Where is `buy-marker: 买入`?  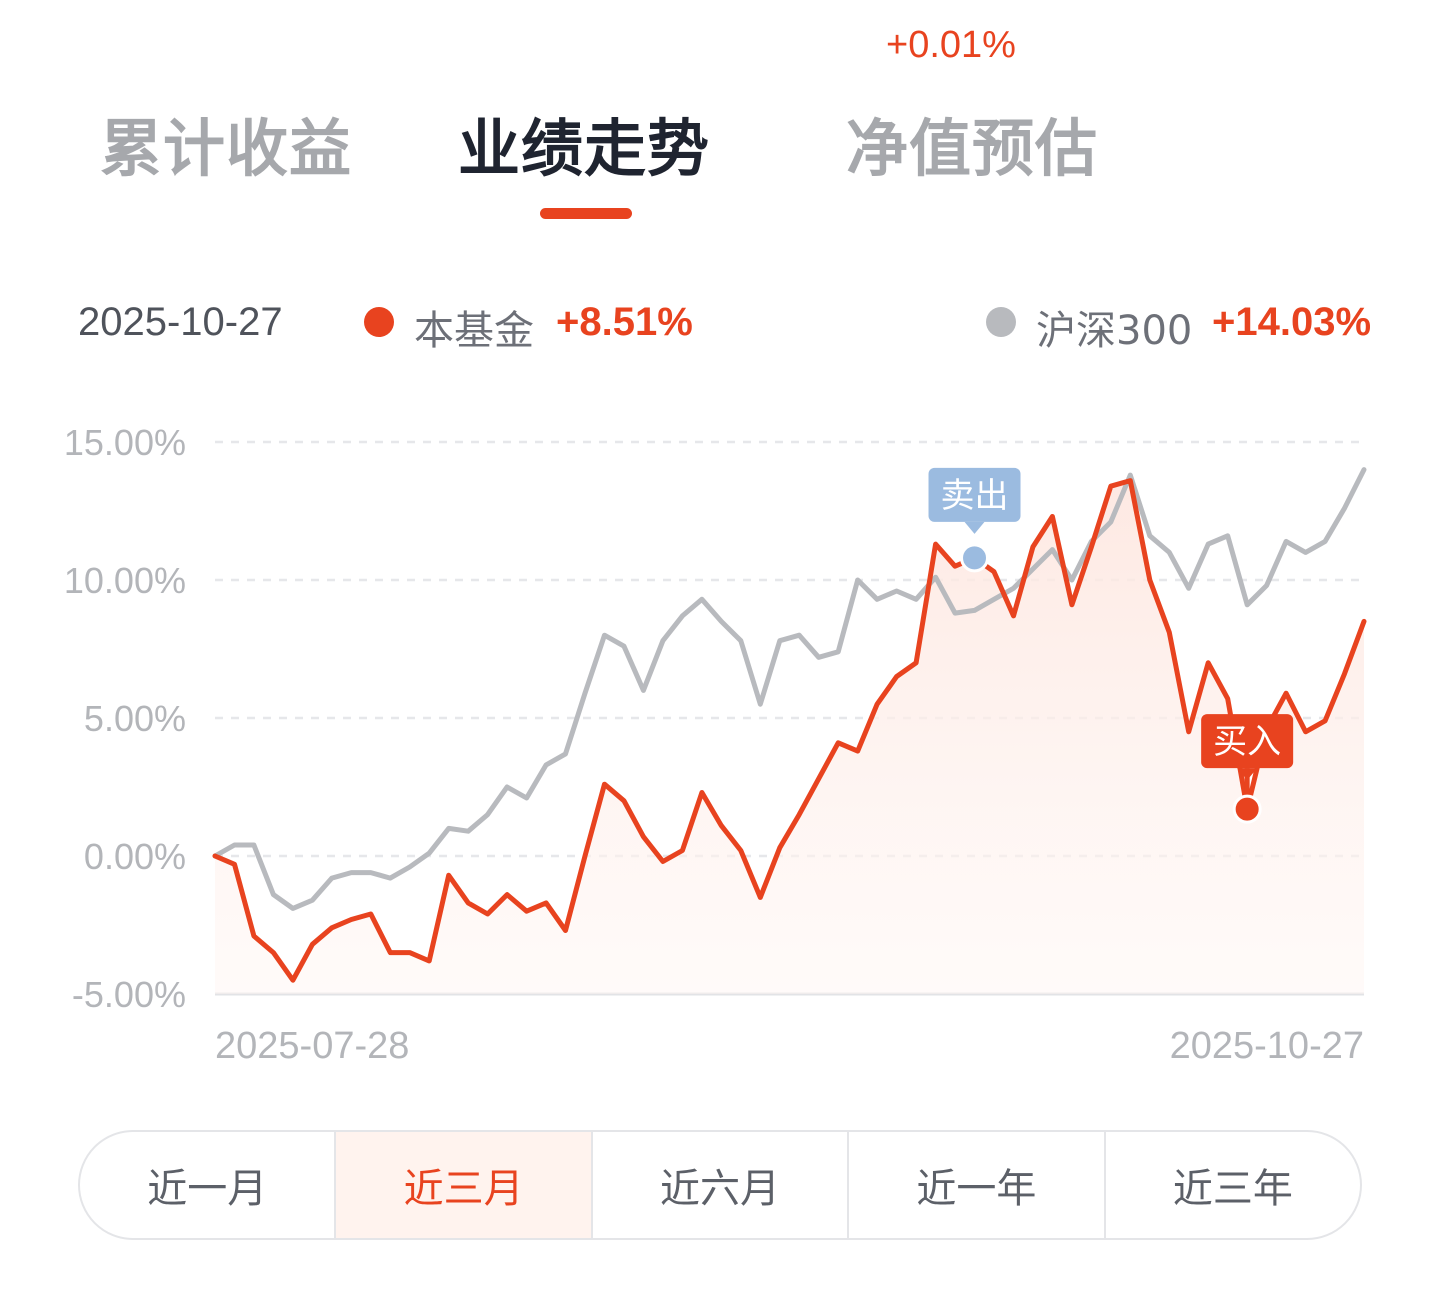
buy-marker: 买入 is located at coordinates (1247, 769).